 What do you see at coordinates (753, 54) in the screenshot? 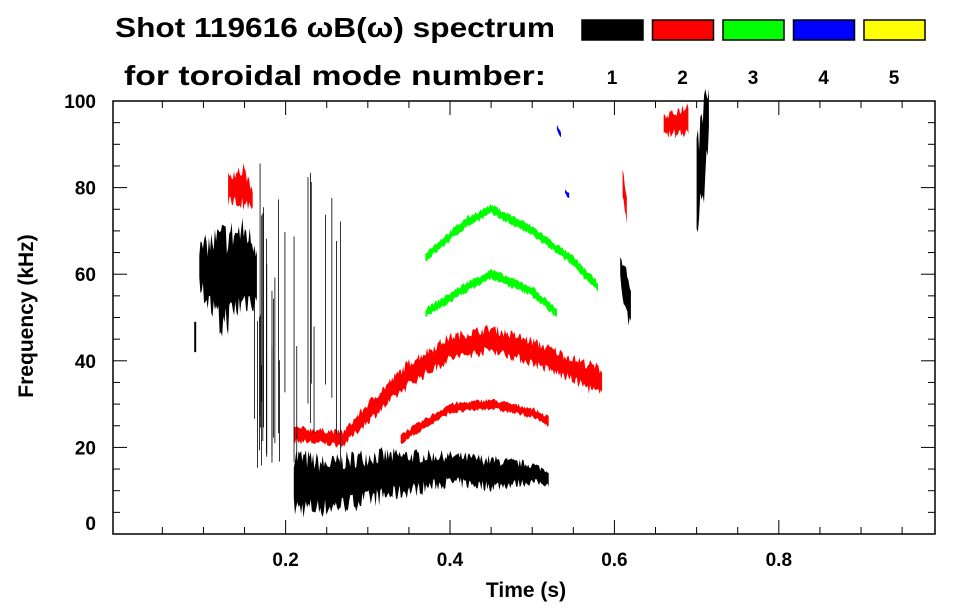
I see `legend: 1 2 3 4 5` at bounding box center [753, 54].